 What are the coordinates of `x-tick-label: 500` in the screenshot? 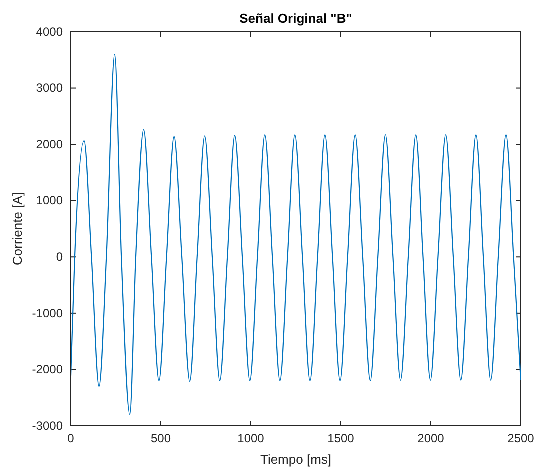 It's located at (161, 439).